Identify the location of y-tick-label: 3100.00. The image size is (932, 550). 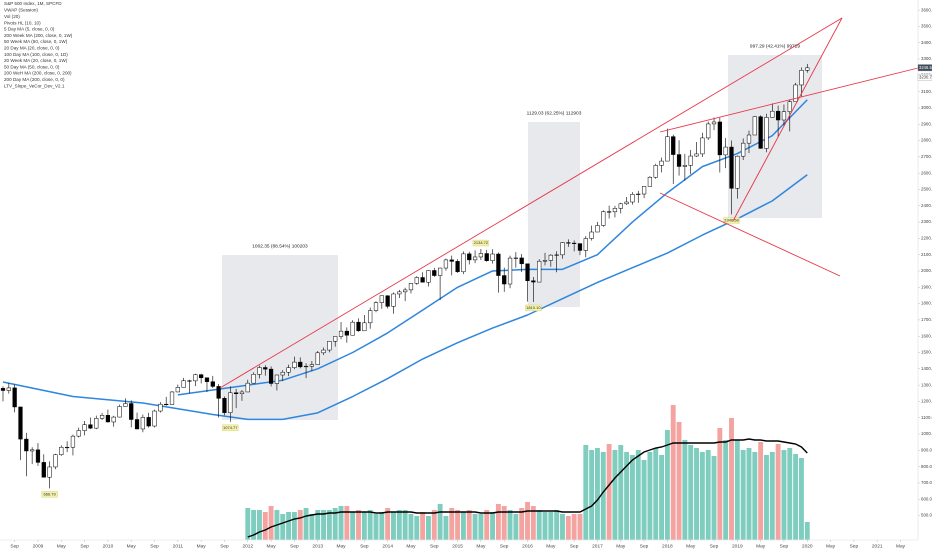
(926, 91).